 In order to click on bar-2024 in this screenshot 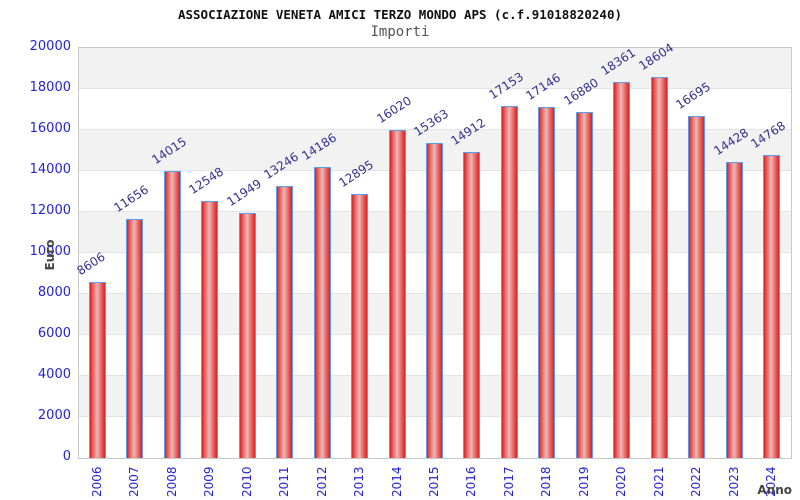, I will do `click(772, 306)`.